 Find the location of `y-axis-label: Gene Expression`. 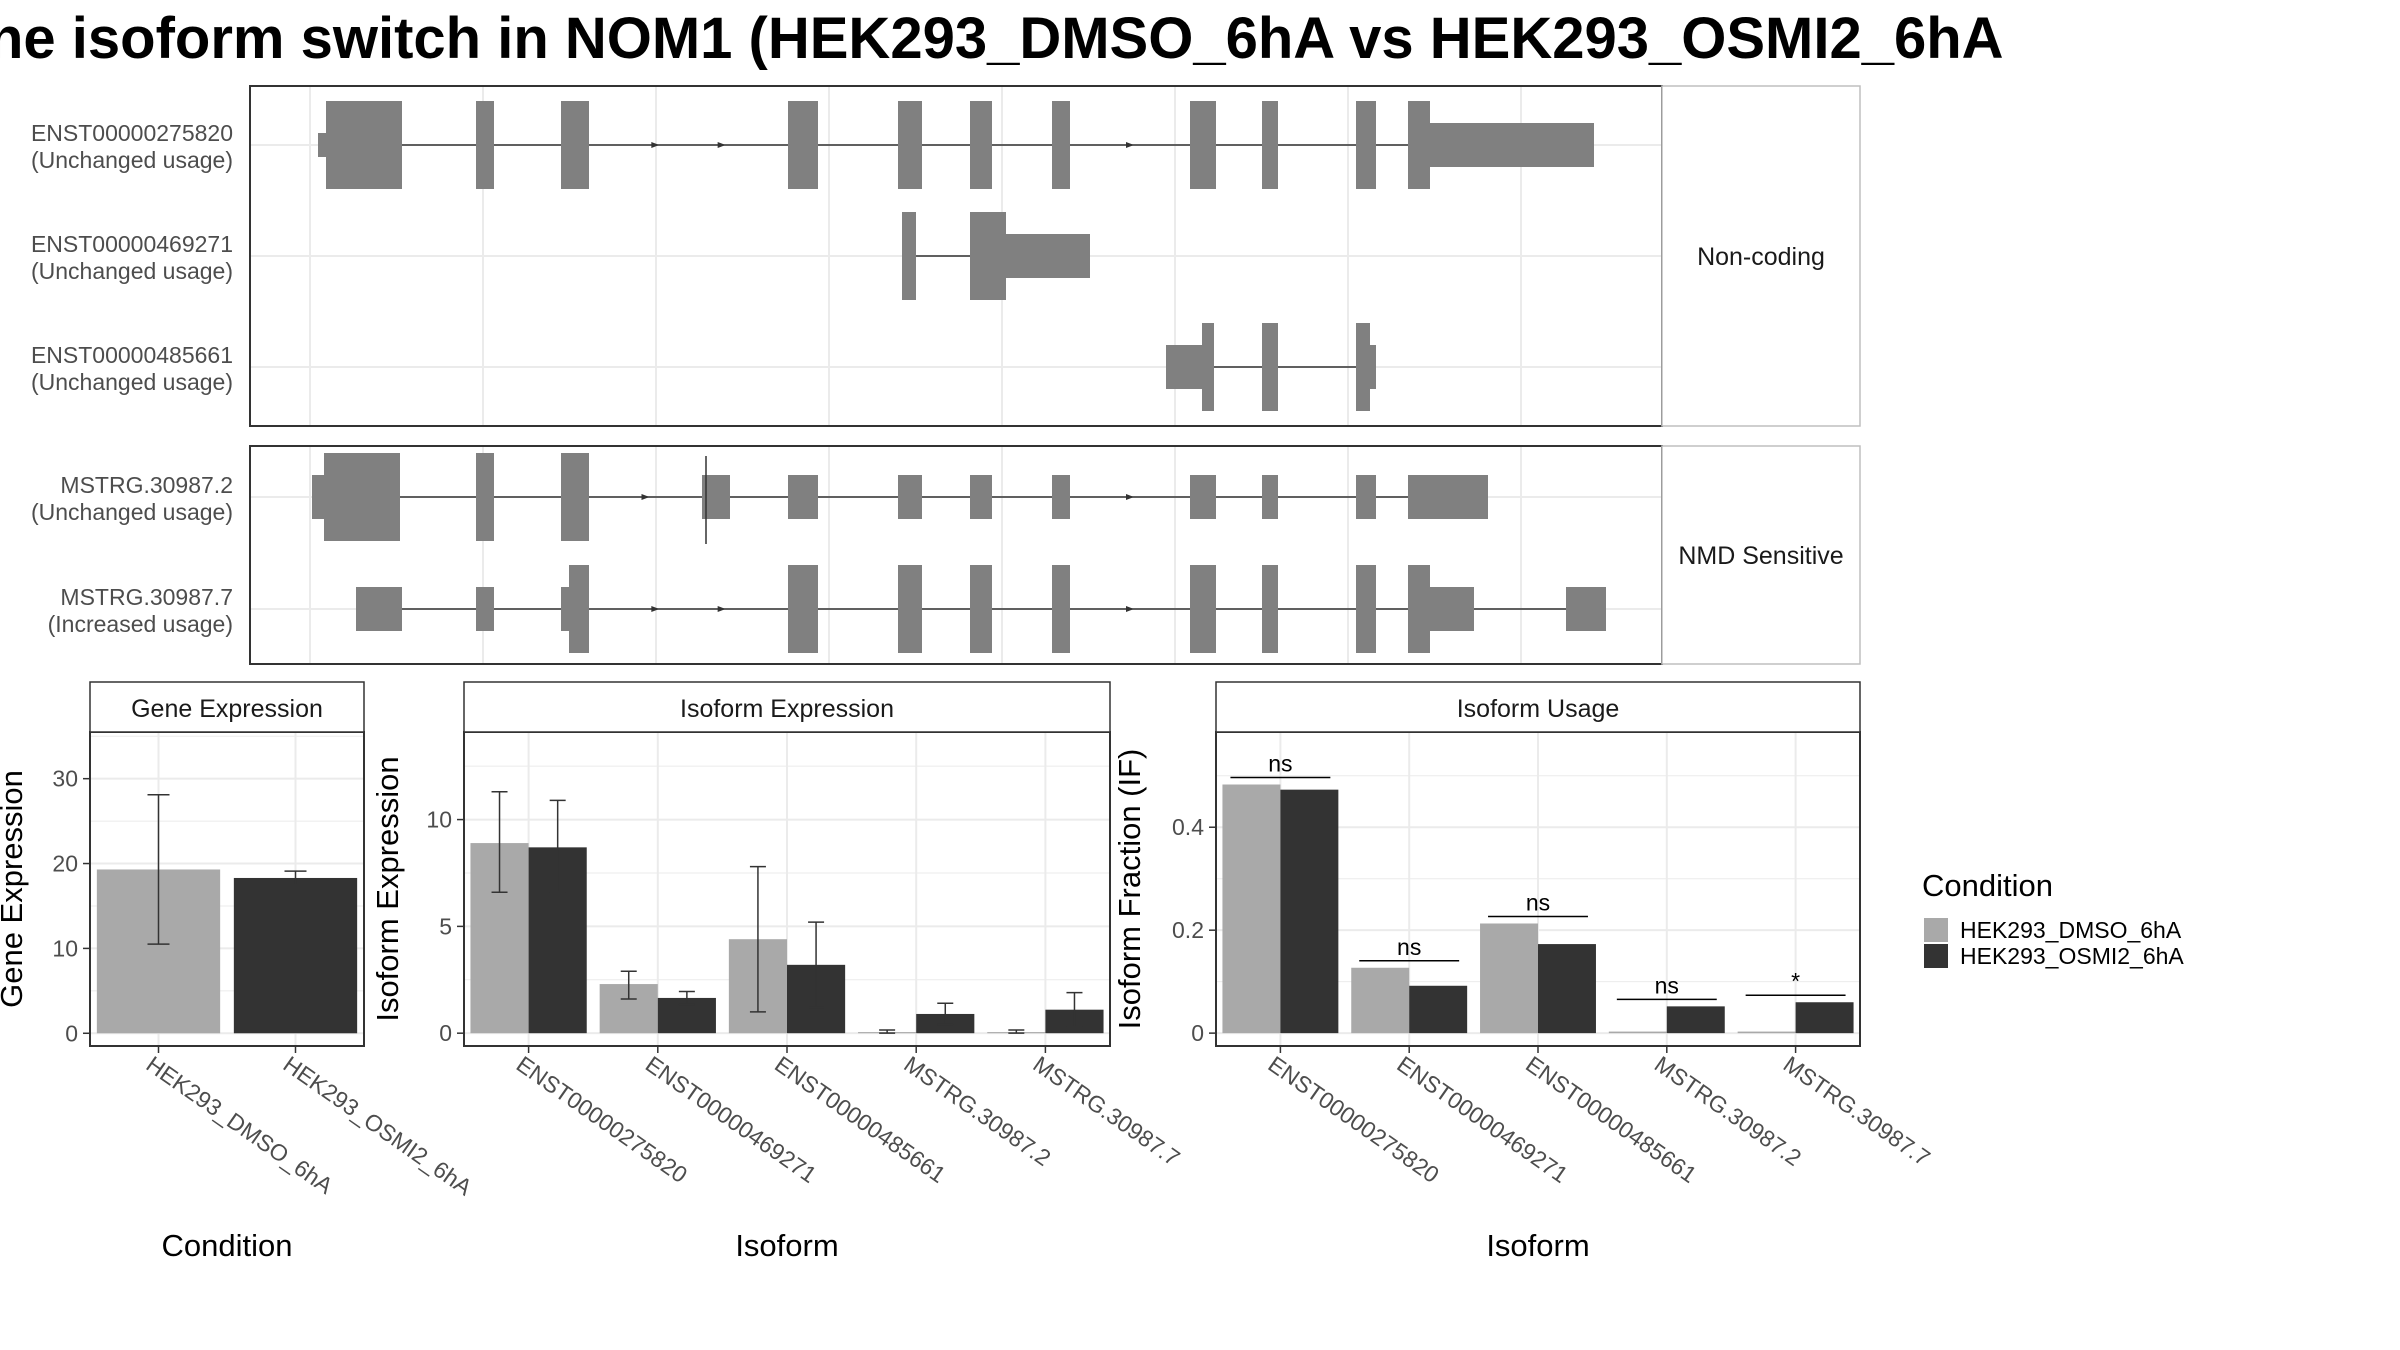

y-axis-label: Gene Expression is located at coordinates (14, 889).